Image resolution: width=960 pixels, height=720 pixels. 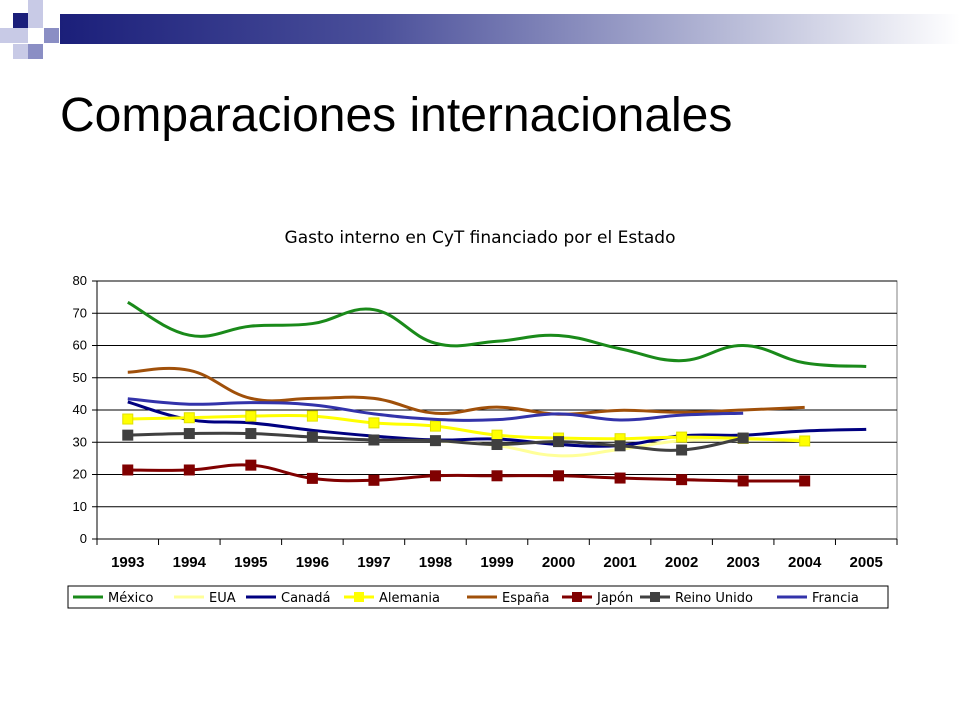 I want to click on series-line-alemania, so click(x=466, y=428).